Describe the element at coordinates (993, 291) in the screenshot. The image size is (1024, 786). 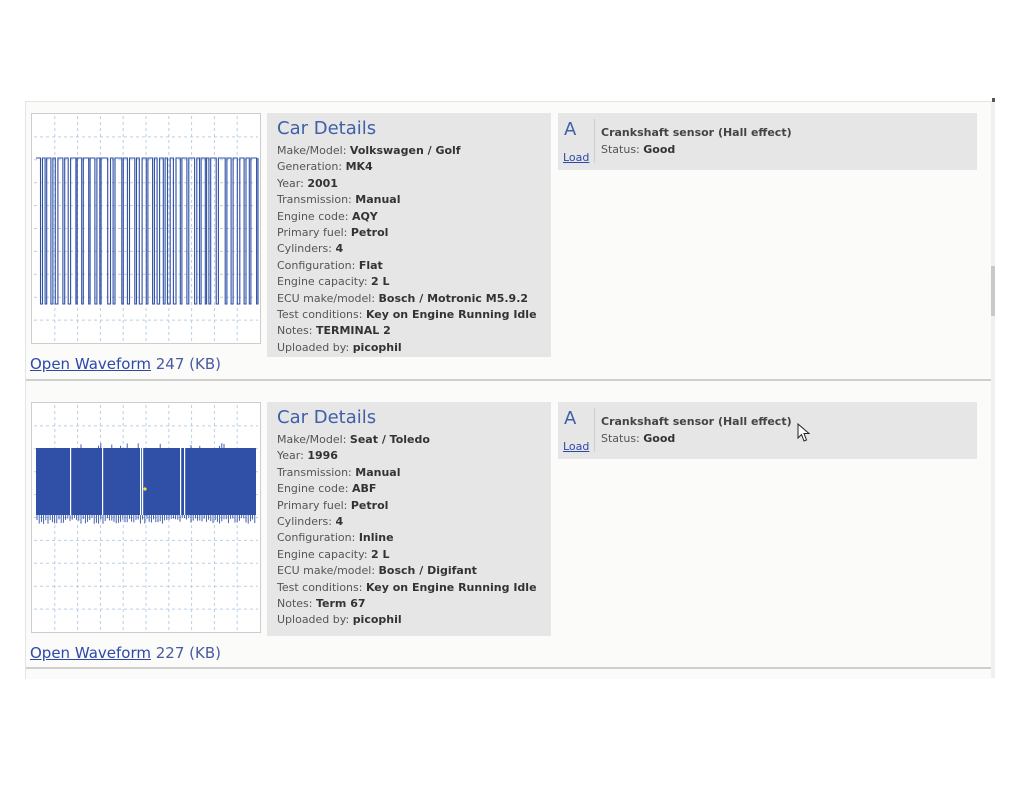
I see `scrollbar-thumb` at that location.